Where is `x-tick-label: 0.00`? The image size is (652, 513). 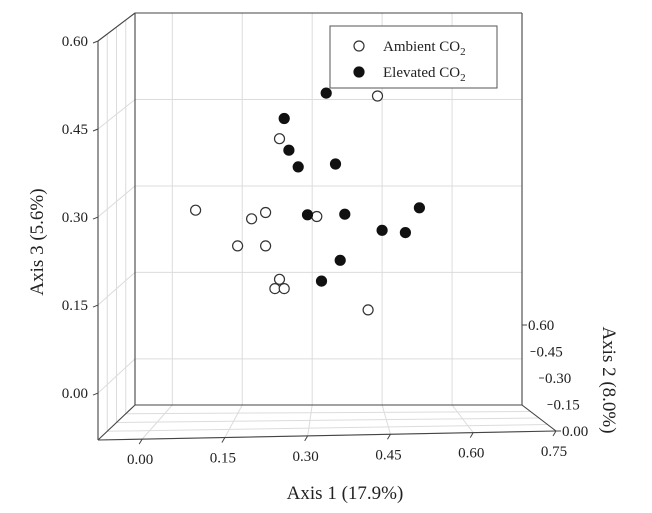
x-tick-label: 0.00 is located at coordinates (140, 460).